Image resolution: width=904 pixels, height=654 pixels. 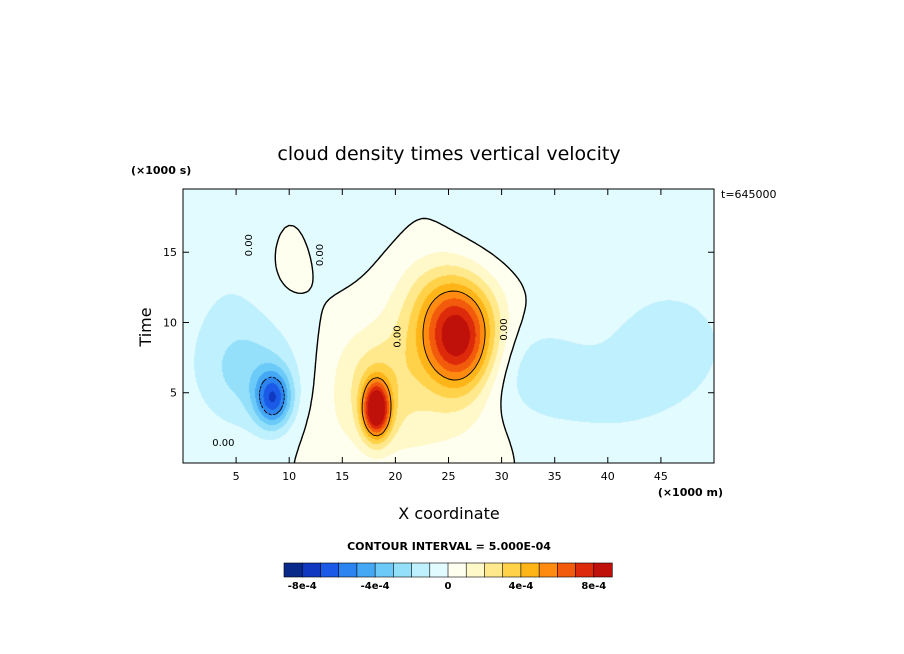 I want to click on x-tick-label: 15, so click(x=342, y=476).